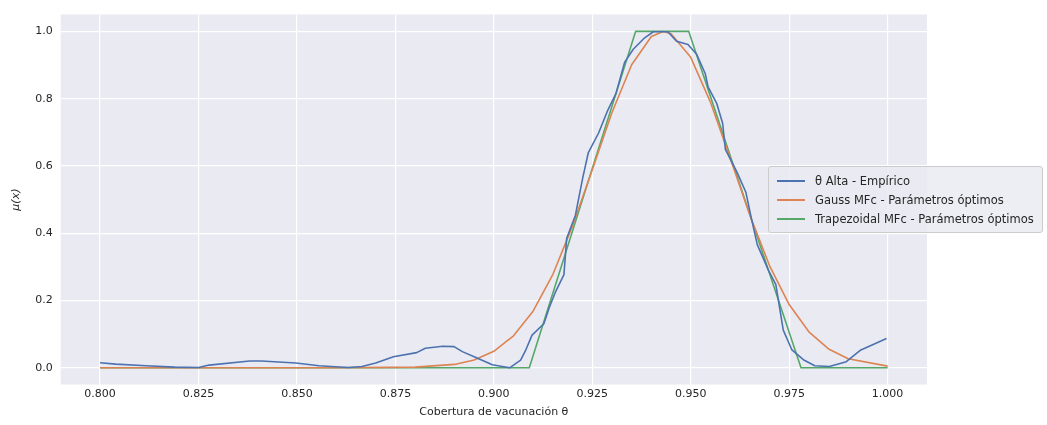  I want to click on x-tick-label: 0.900, so click(494, 394).